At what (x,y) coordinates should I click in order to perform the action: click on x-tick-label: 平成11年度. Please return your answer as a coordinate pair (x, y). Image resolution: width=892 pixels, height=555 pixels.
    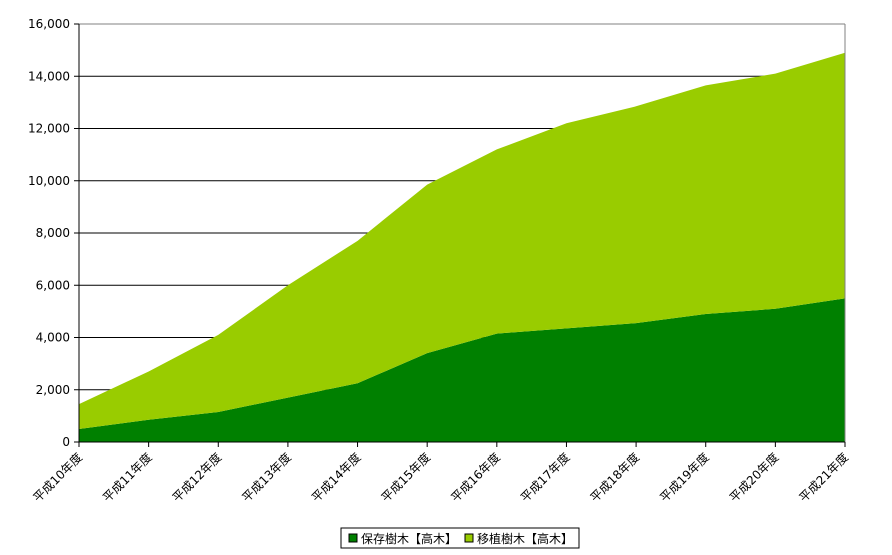
    Looking at the image, I should click on (126, 477).